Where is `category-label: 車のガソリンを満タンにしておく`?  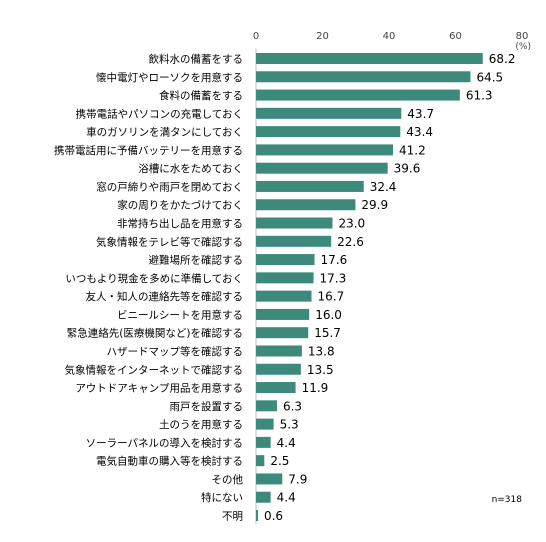
category-label: 車のガソリンを満タンにしておく is located at coordinates (164, 132).